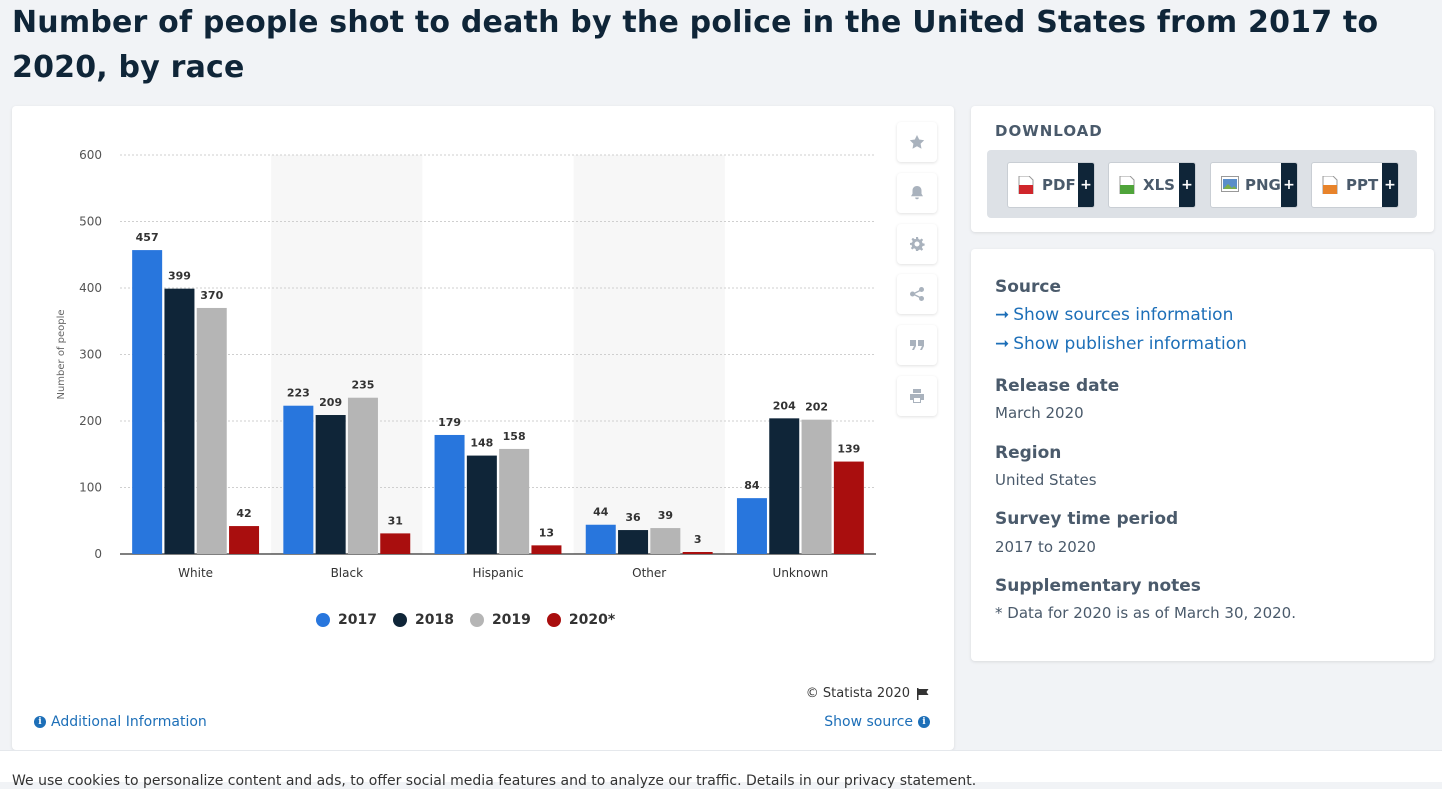 This screenshot has width=1442, height=789. Describe the element at coordinates (1059, 185) in the screenshot. I see `download-label: PDF` at that location.